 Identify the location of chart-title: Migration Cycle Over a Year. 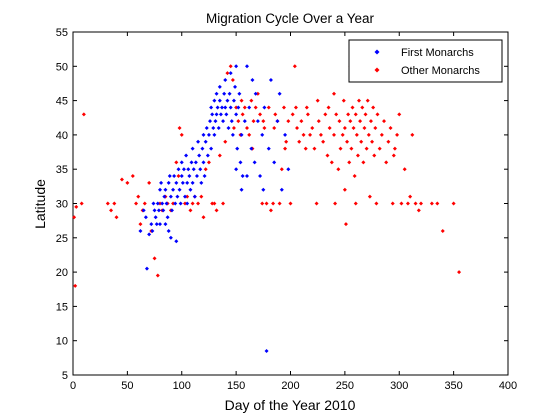
(290, 18).